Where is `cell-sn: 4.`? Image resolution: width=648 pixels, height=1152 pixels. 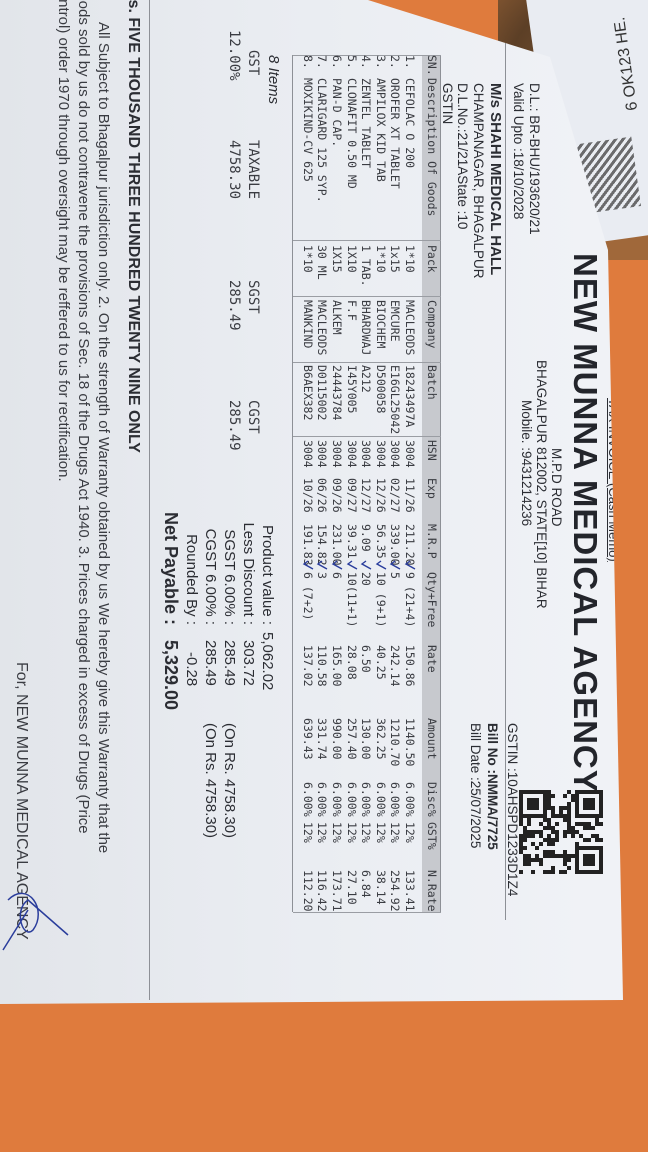
cell-sn: 4. is located at coordinates (366, 62).